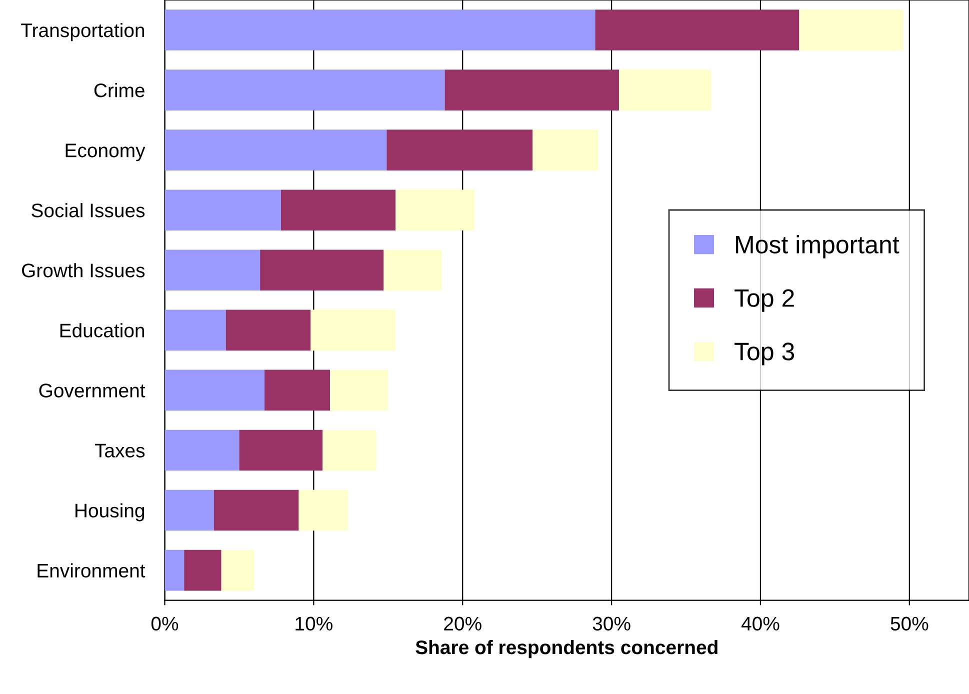  I want to click on y-tick-label: Taxes, so click(119, 451).